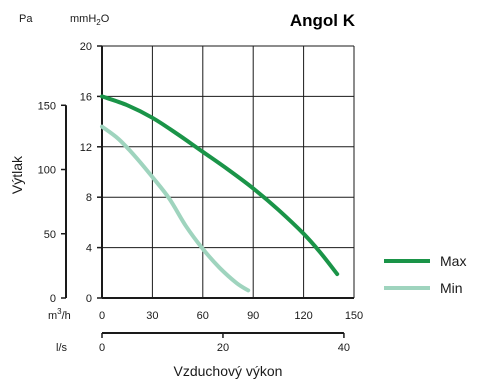  I want to click on x-unit-m3h-base: m, so click(52, 316).